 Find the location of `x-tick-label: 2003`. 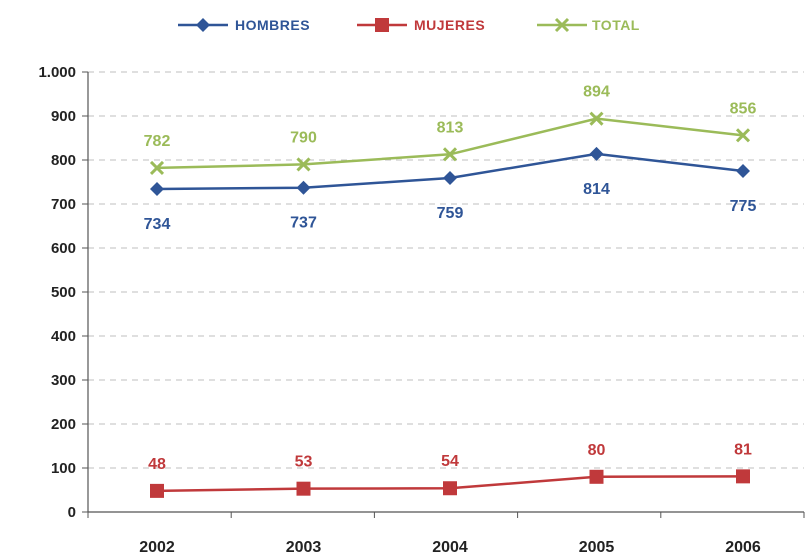

x-tick-label: 2003 is located at coordinates (304, 547).